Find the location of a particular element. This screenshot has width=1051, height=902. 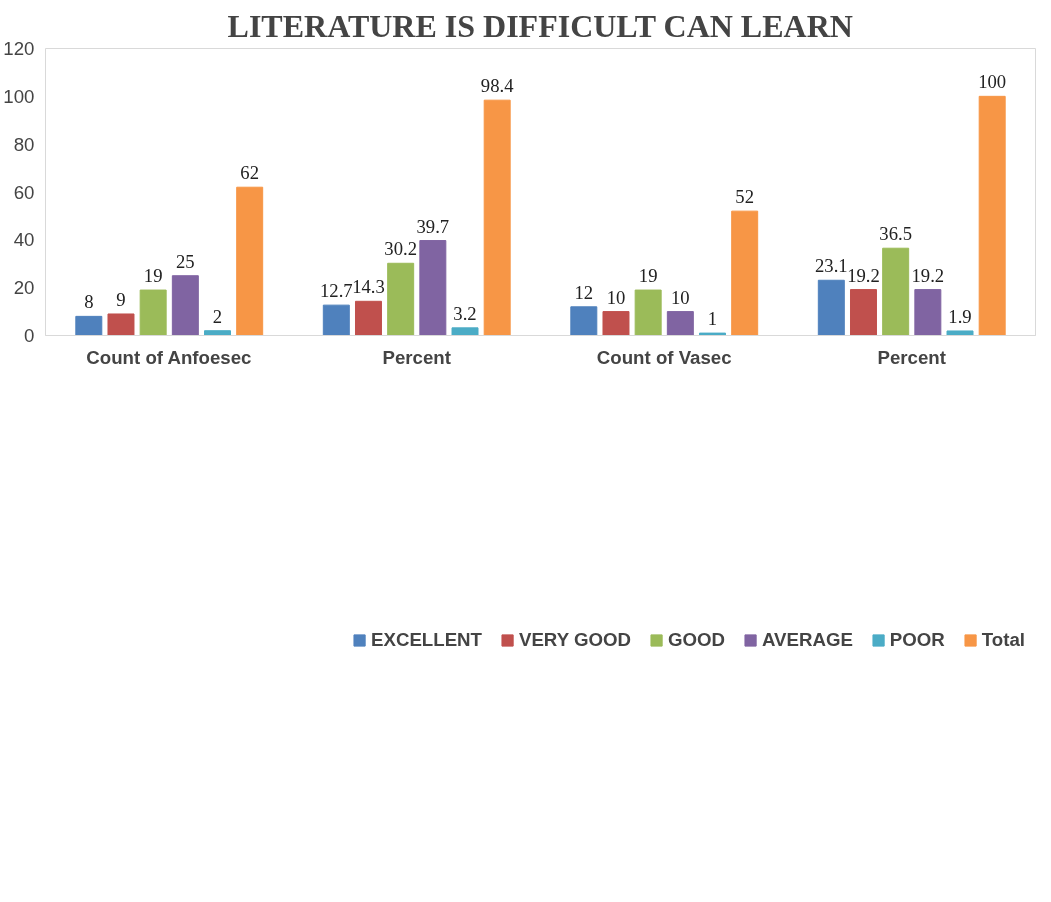

data-label: 52 is located at coordinates (745, 197).